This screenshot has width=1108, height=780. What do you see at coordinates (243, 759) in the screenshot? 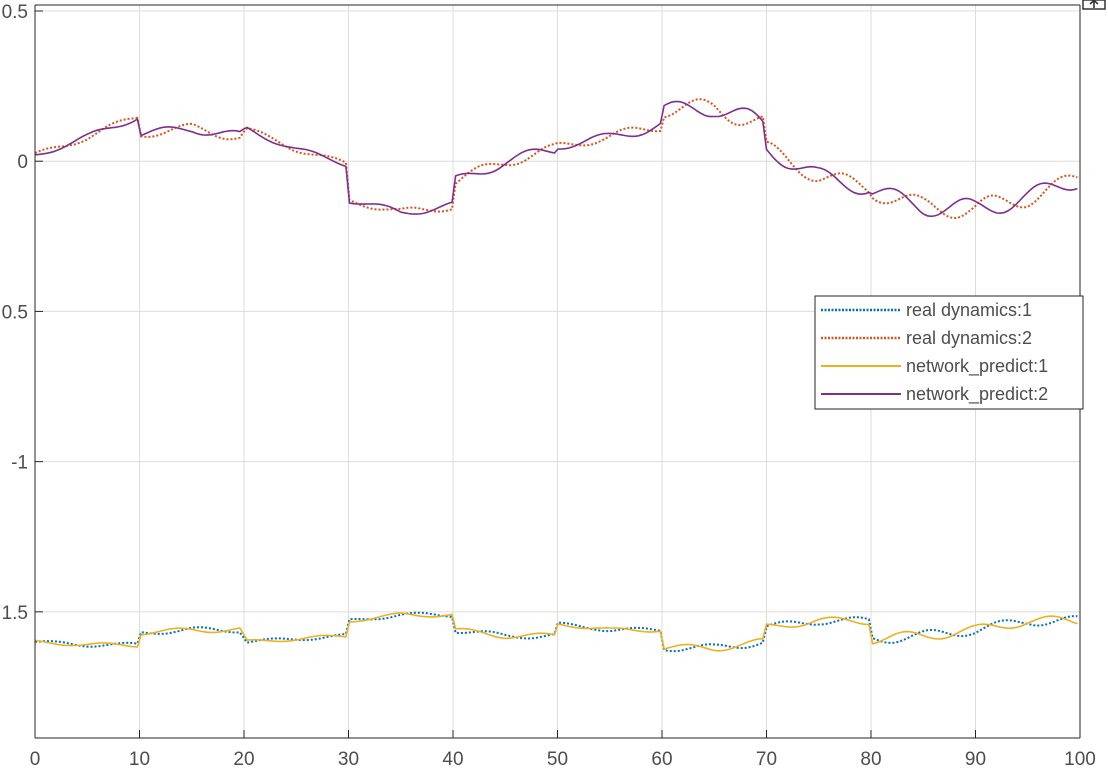
I see `x-tick-label: 20` at bounding box center [243, 759].